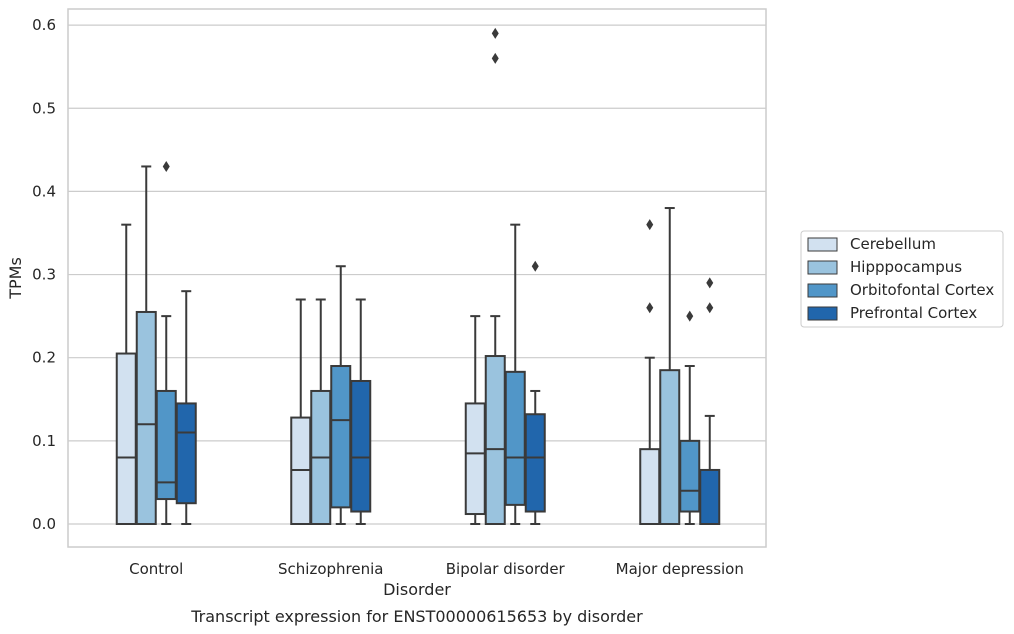  Describe the element at coordinates (913, 313) in the screenshot. I see `legend-label: Prefrontal Cortex` at that location.